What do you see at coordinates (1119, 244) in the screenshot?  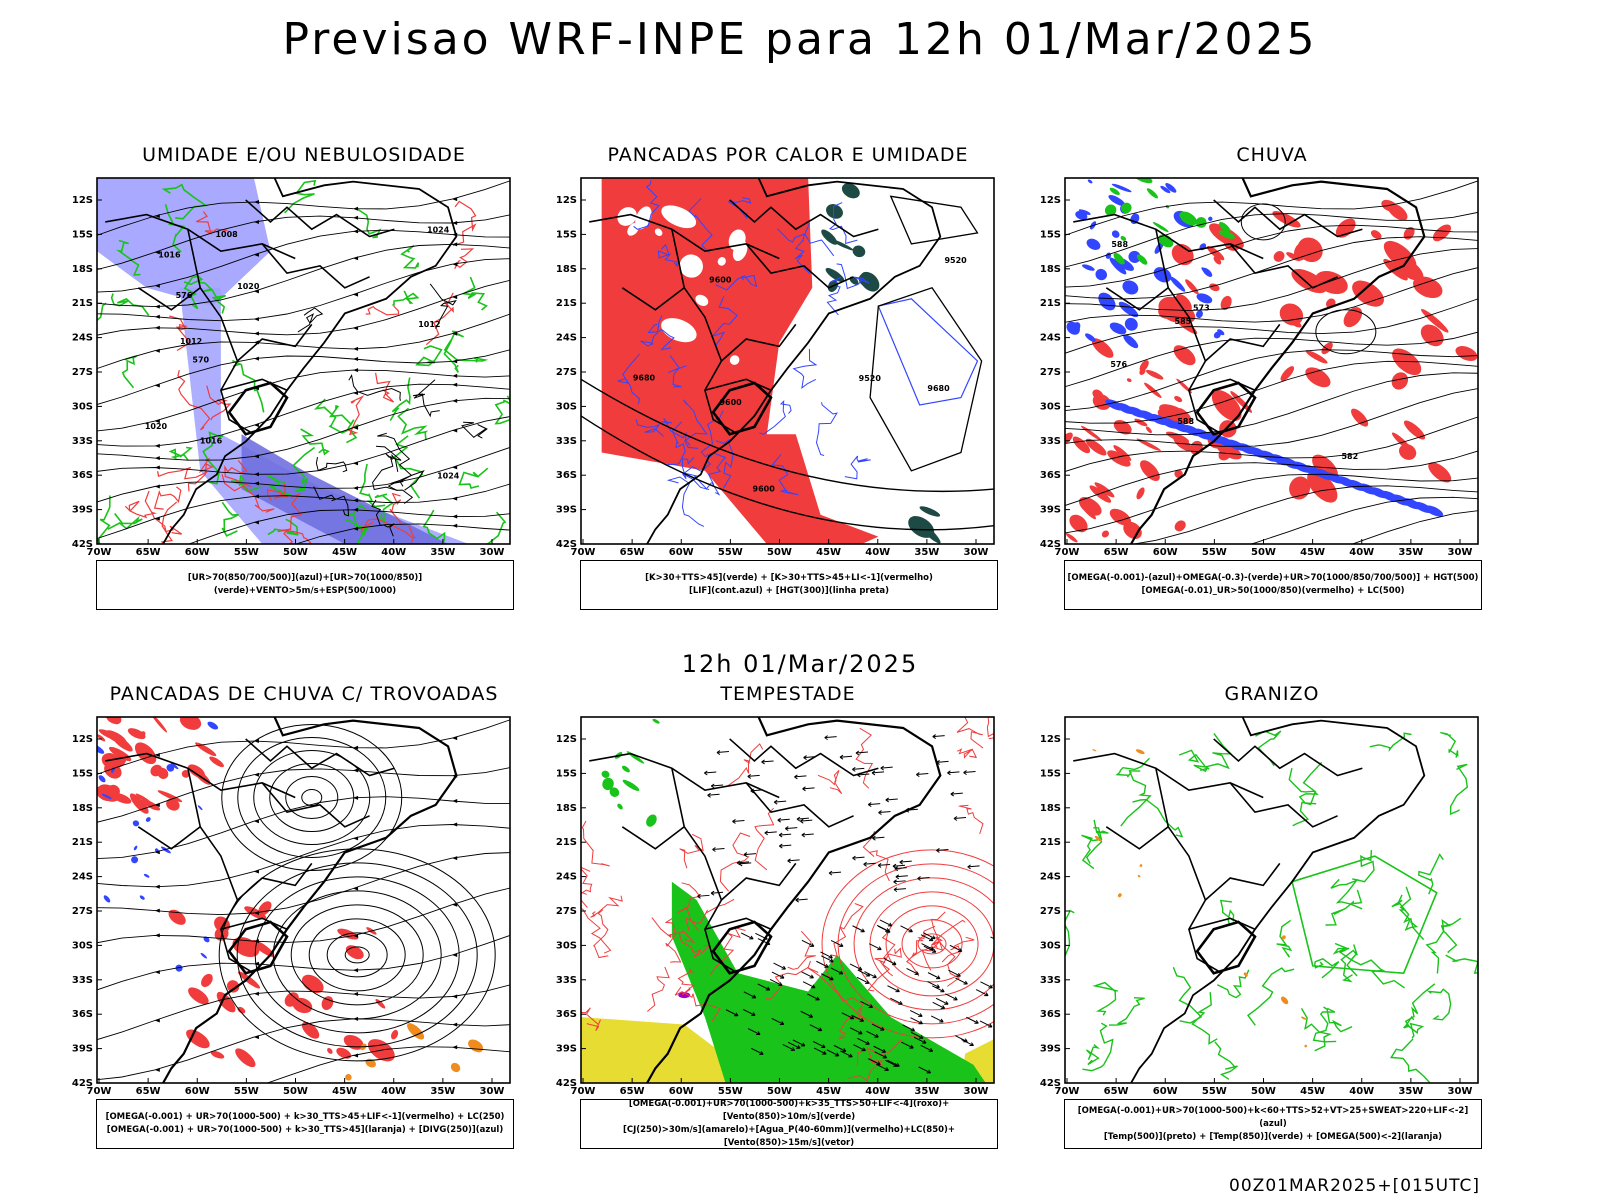 I see `isoline-label: 588` at bounding box center [1119, 244].